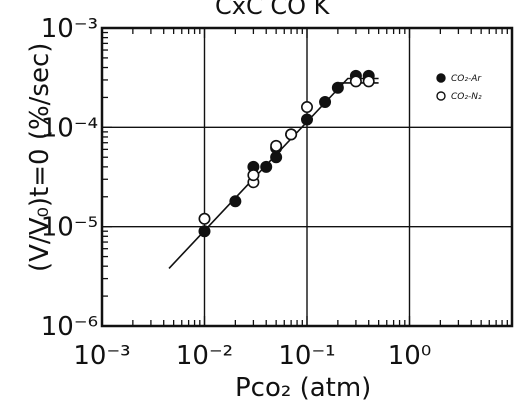 The image size is (528, 405). Describe the element at coordinates (410, 356) in the screenshot. I see `x-tick-label: 10⁰` at that location.